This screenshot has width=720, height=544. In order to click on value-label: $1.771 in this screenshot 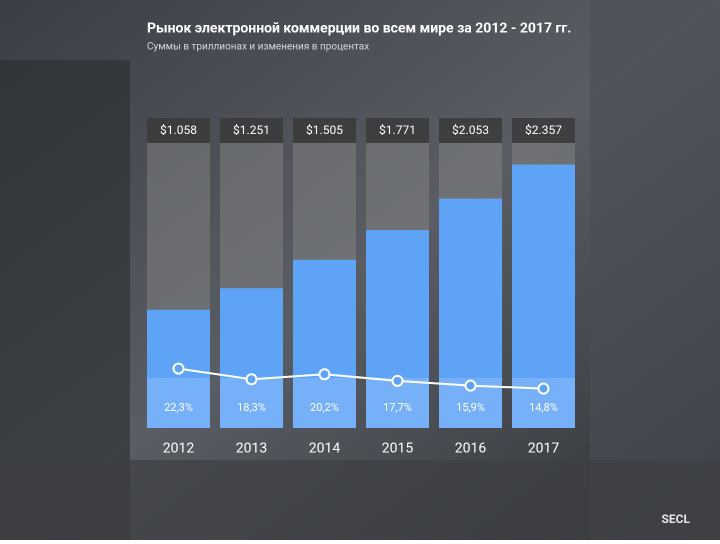, I will do `click(397, 130)`.